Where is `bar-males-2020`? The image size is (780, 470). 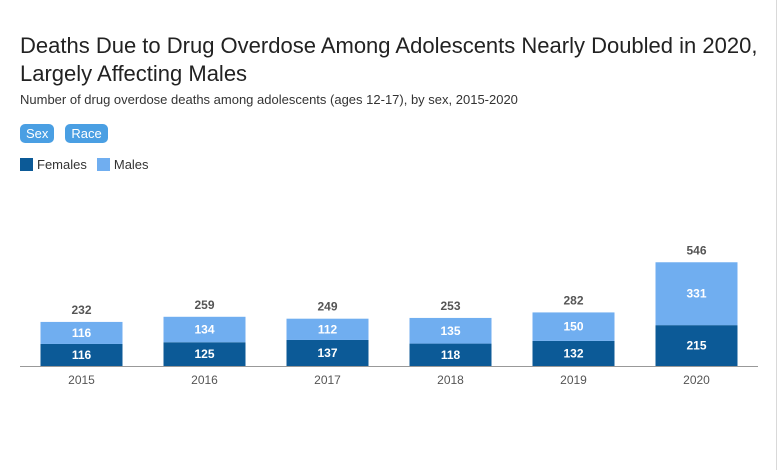 bar-males-2020 is located at coordinates (696, 294).